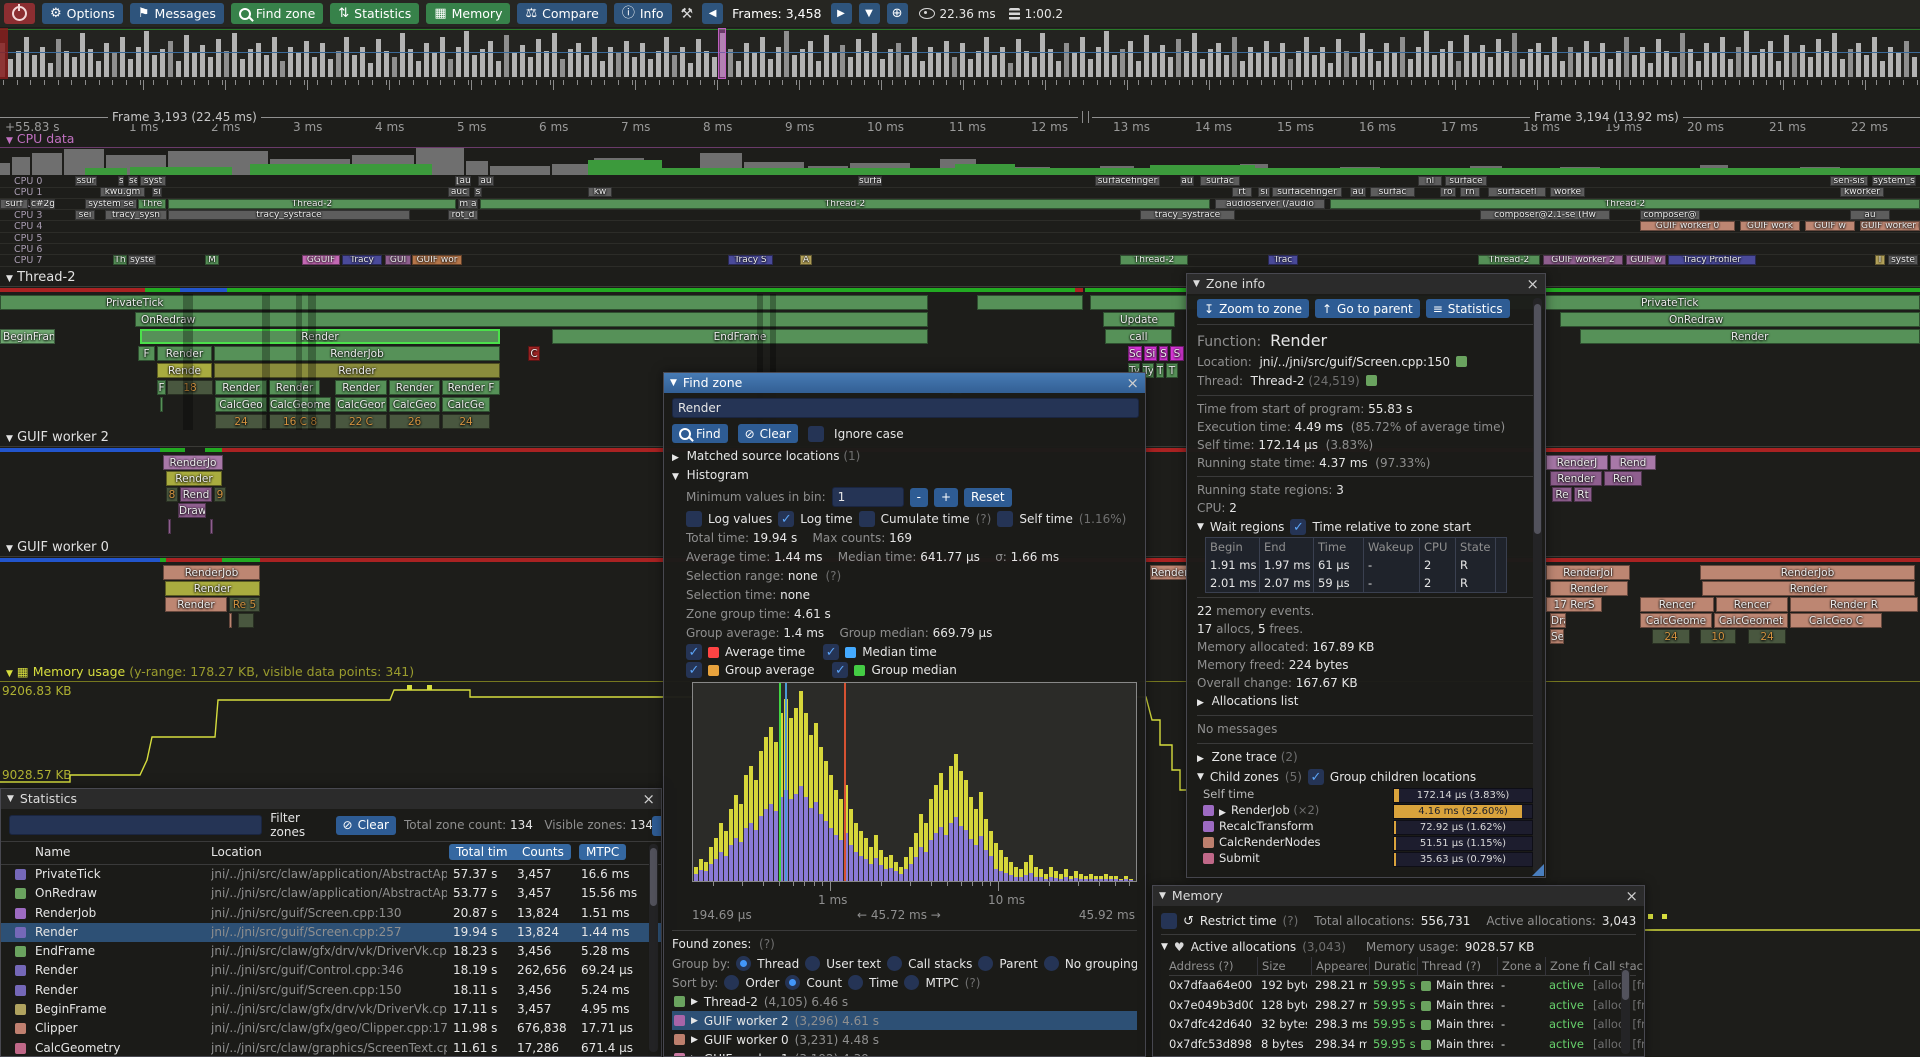  Describe the element at coordinates (1170, 572) in the screenshot. I see `timeline-zone: RenderJo` at that location.